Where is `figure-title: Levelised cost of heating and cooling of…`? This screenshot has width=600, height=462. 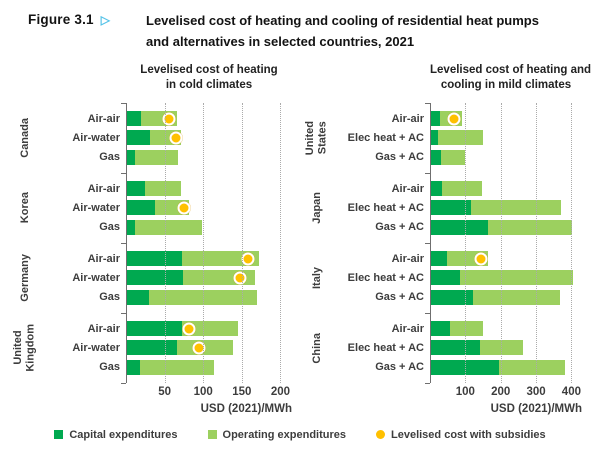
figure-title: Levelised cost of heating and cooling of… is located at coordinates (329, 31).